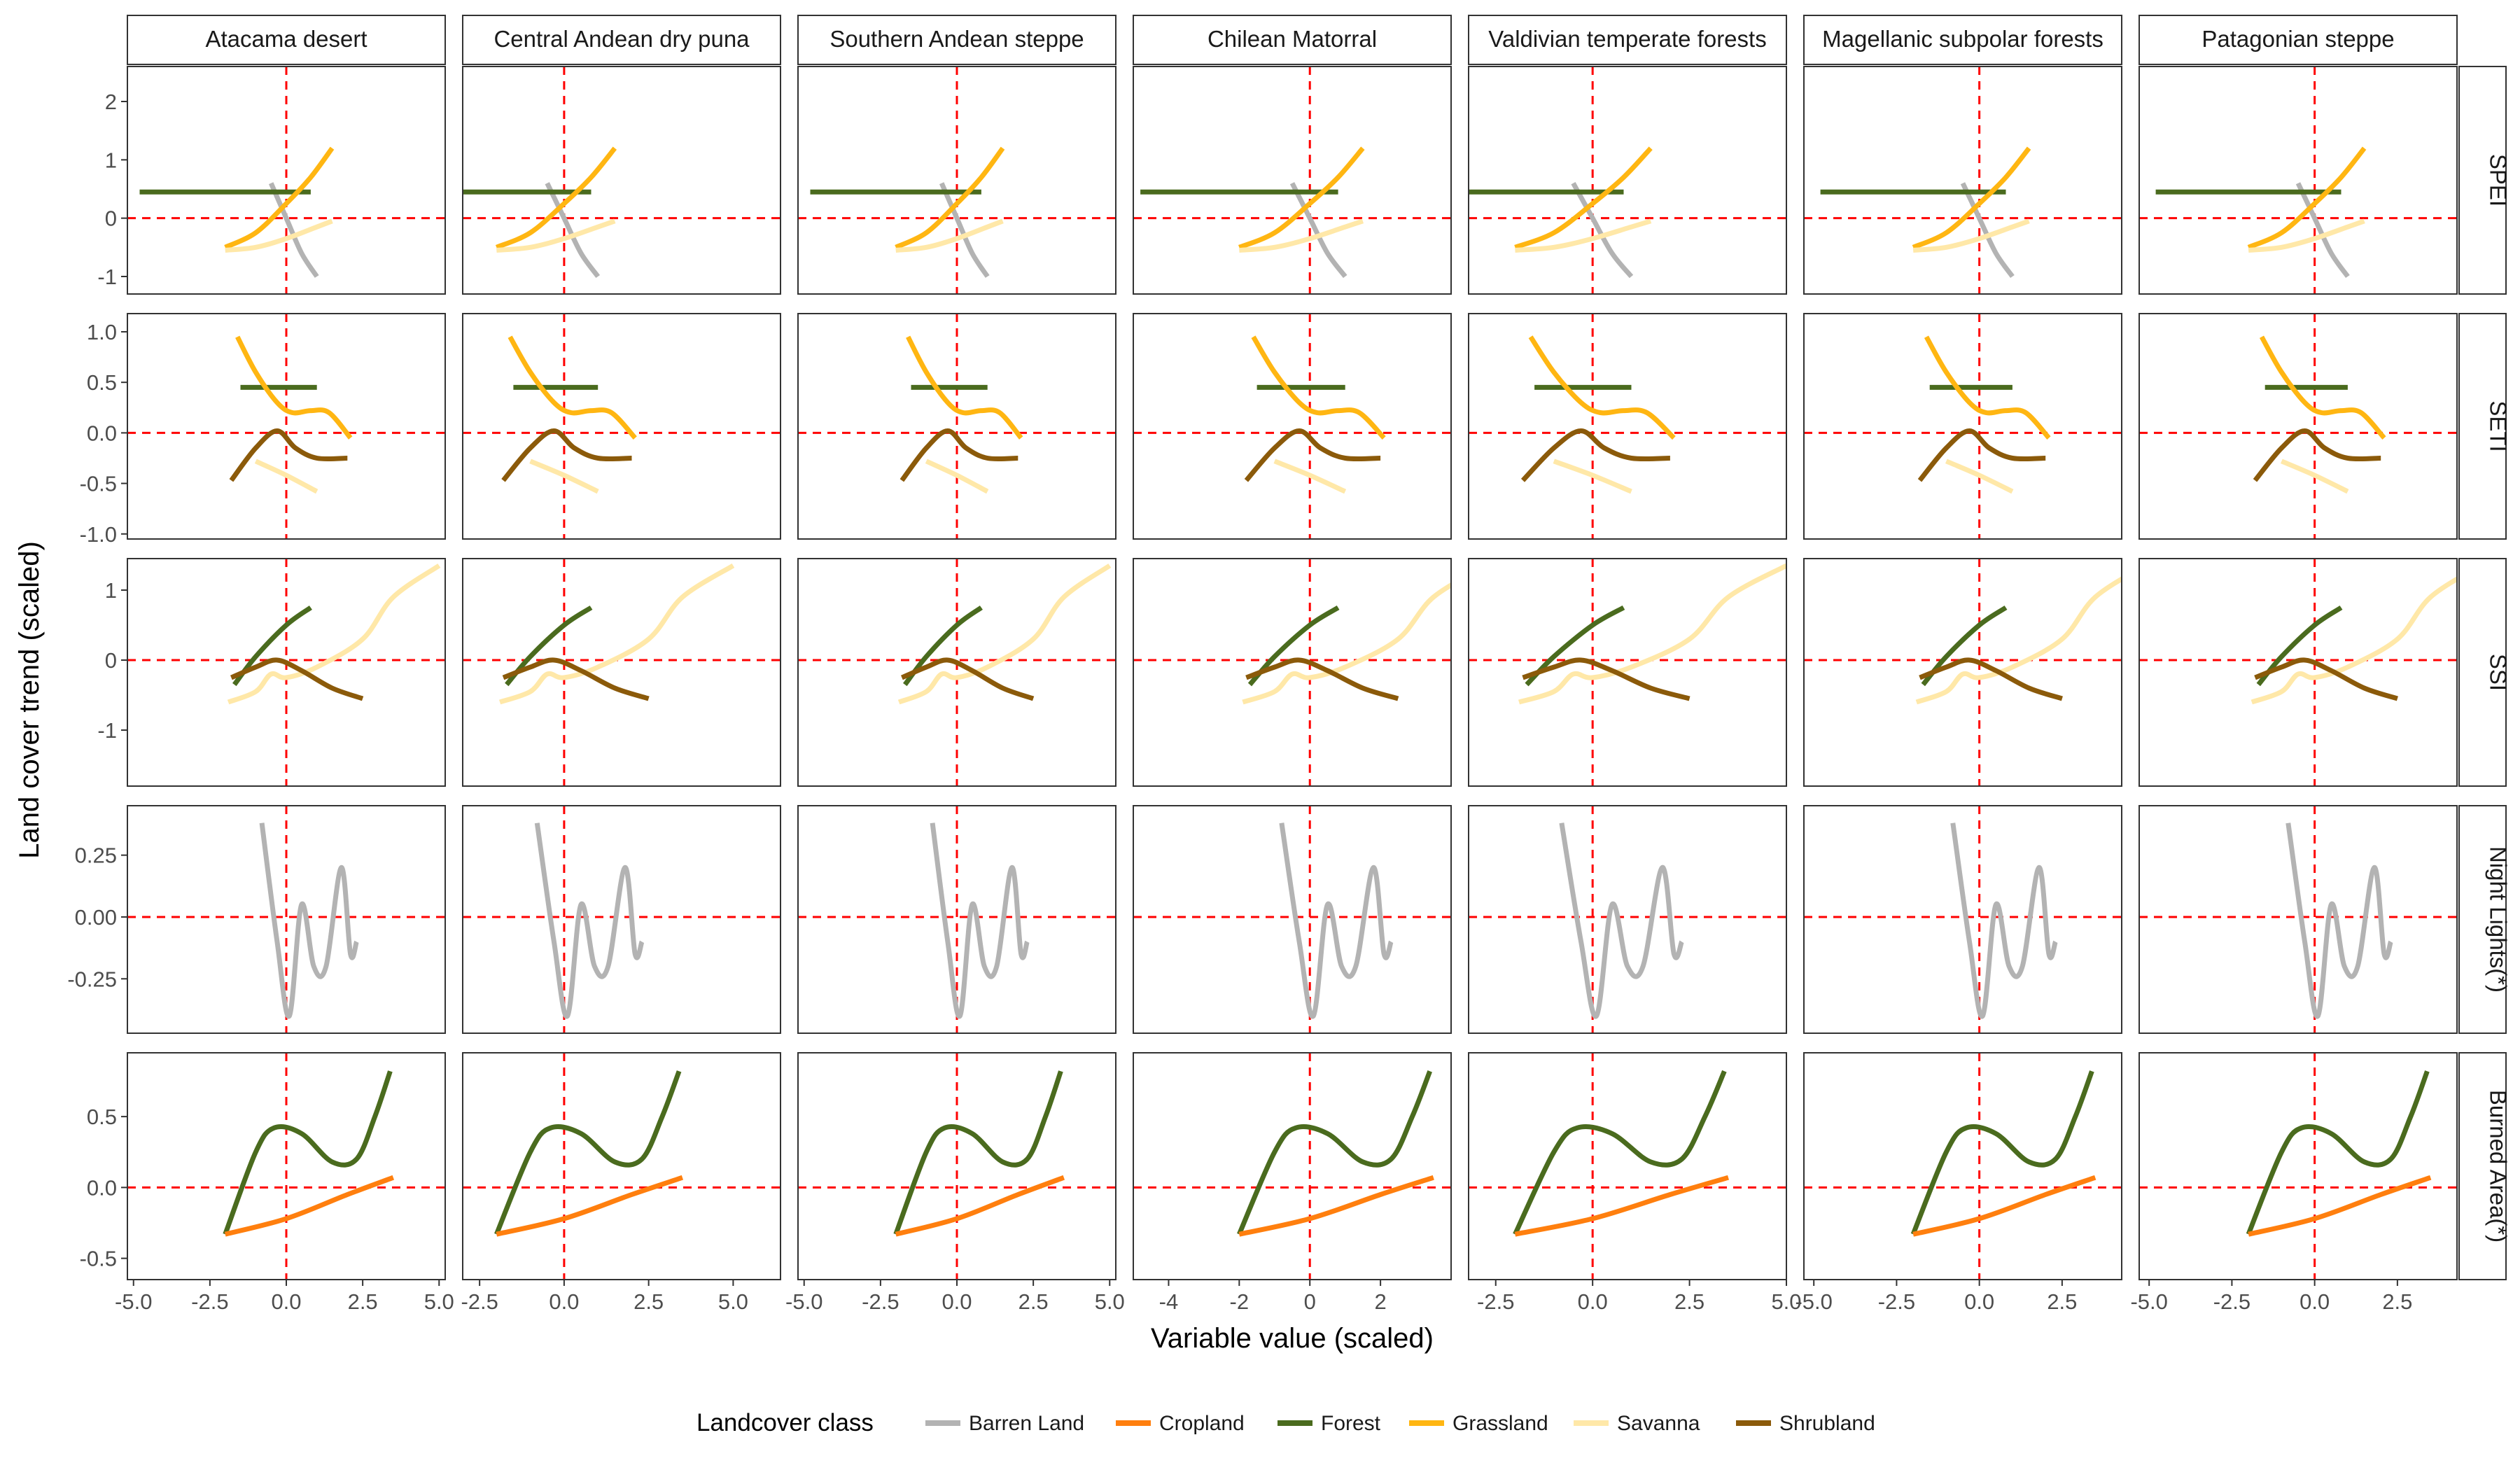  I want to click on panel-spei-atacama-desert, so click(286, 180).